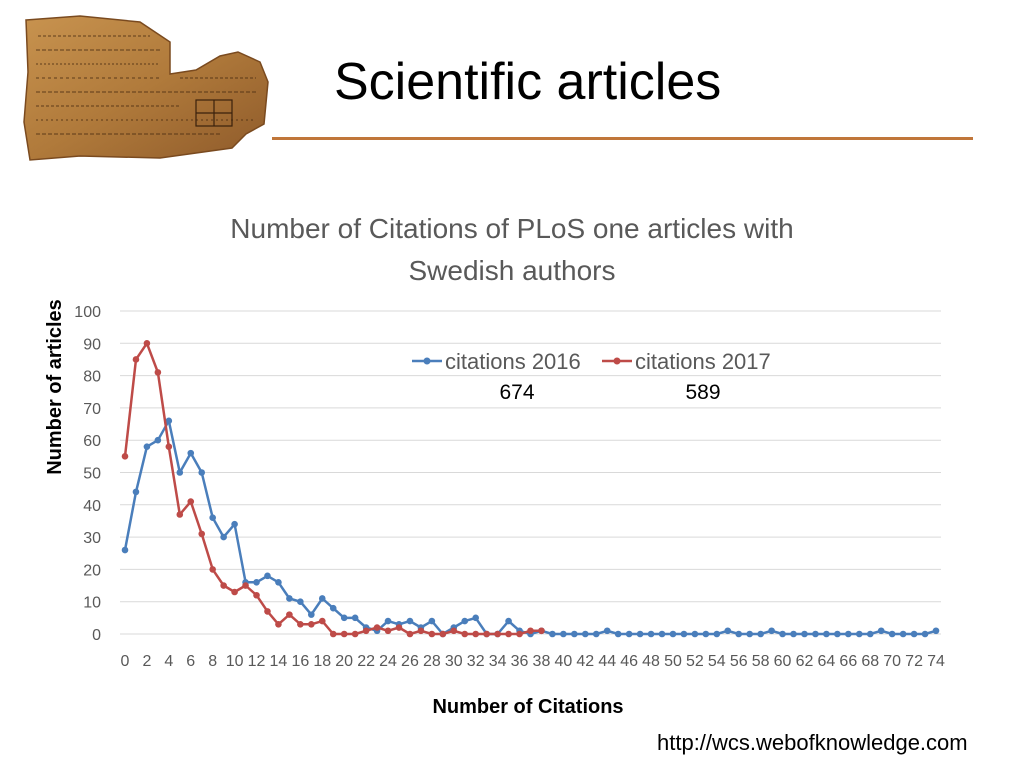  What do you see at coordinates (388, 661) in the screenshot?
I see `x-tick-label: 24` at bounding box center [388, 661].